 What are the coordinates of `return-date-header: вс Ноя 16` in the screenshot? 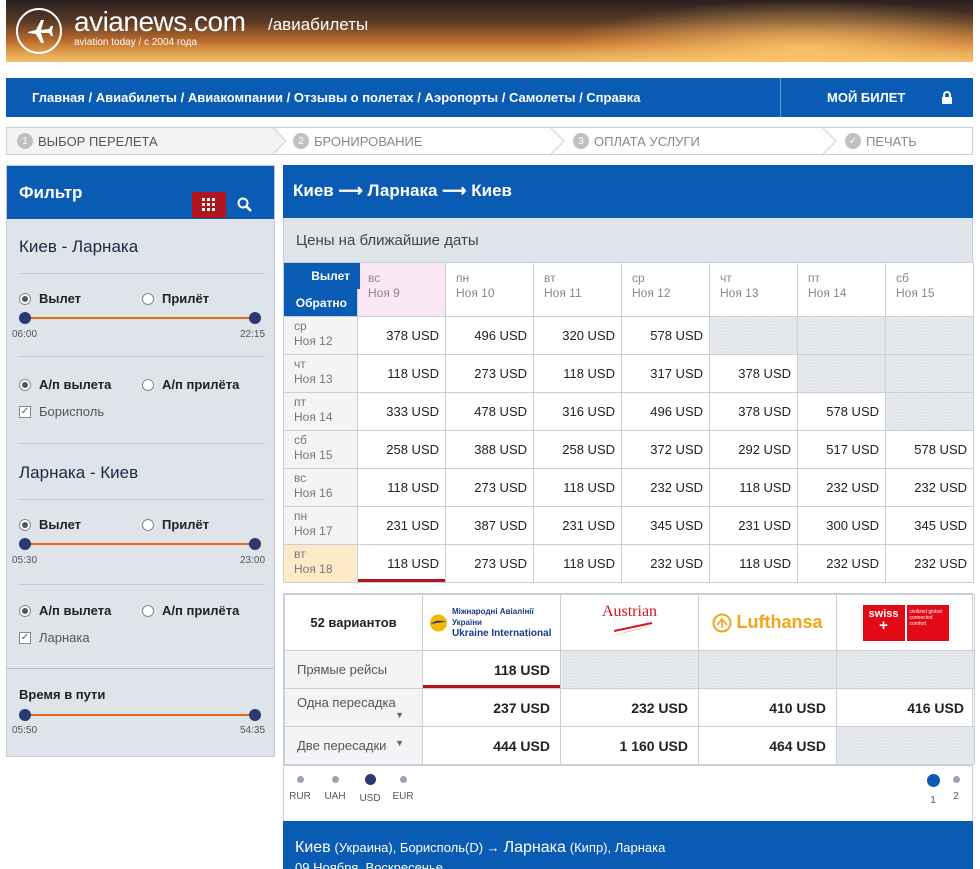 It's located at (320, 487).